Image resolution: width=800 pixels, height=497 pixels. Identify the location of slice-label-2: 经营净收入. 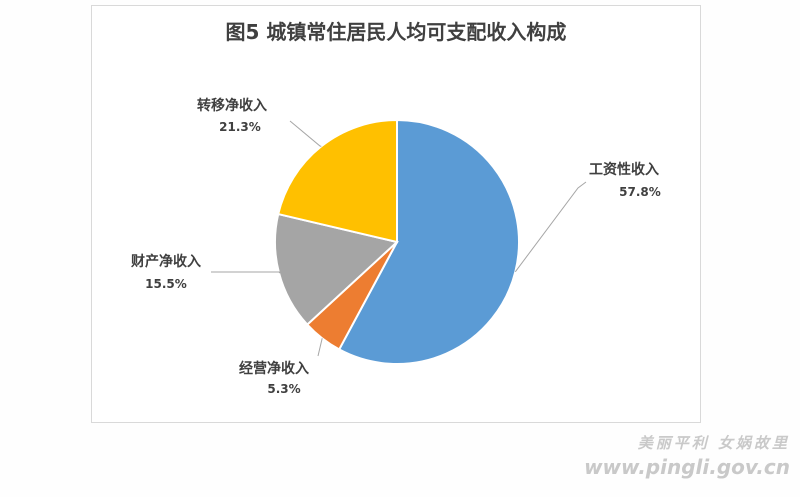
(274, 368).